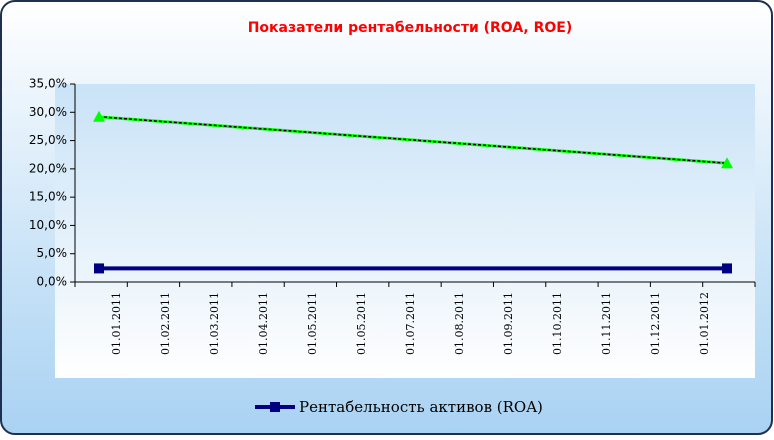 The width and height of the screenshot is (774, 440). What do you see at coordinates (48, 225) in the screenshot?
I see `y-tick-label: 10,0%` at bounding box center [48, 225].